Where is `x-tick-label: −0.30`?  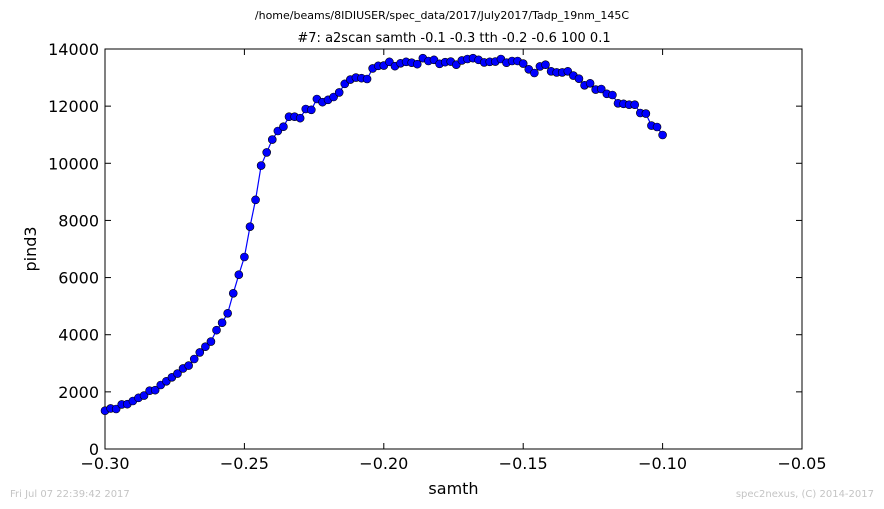
x-tick-label: −0.30 is located at coordinates (104, 463).